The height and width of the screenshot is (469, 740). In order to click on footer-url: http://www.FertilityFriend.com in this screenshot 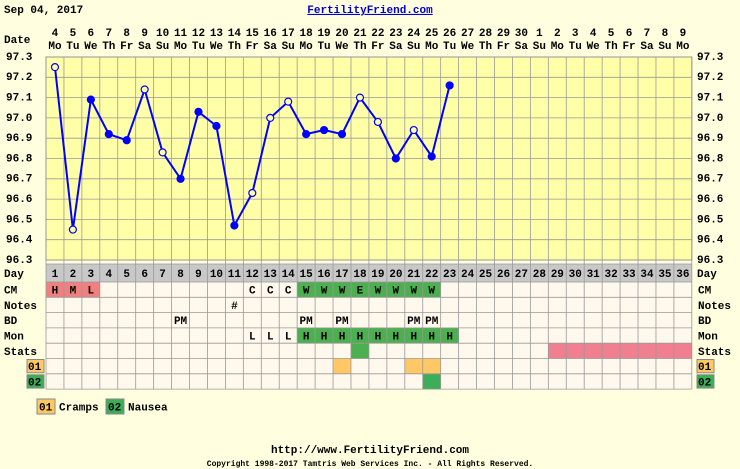, I will do `click(370, 451)`.